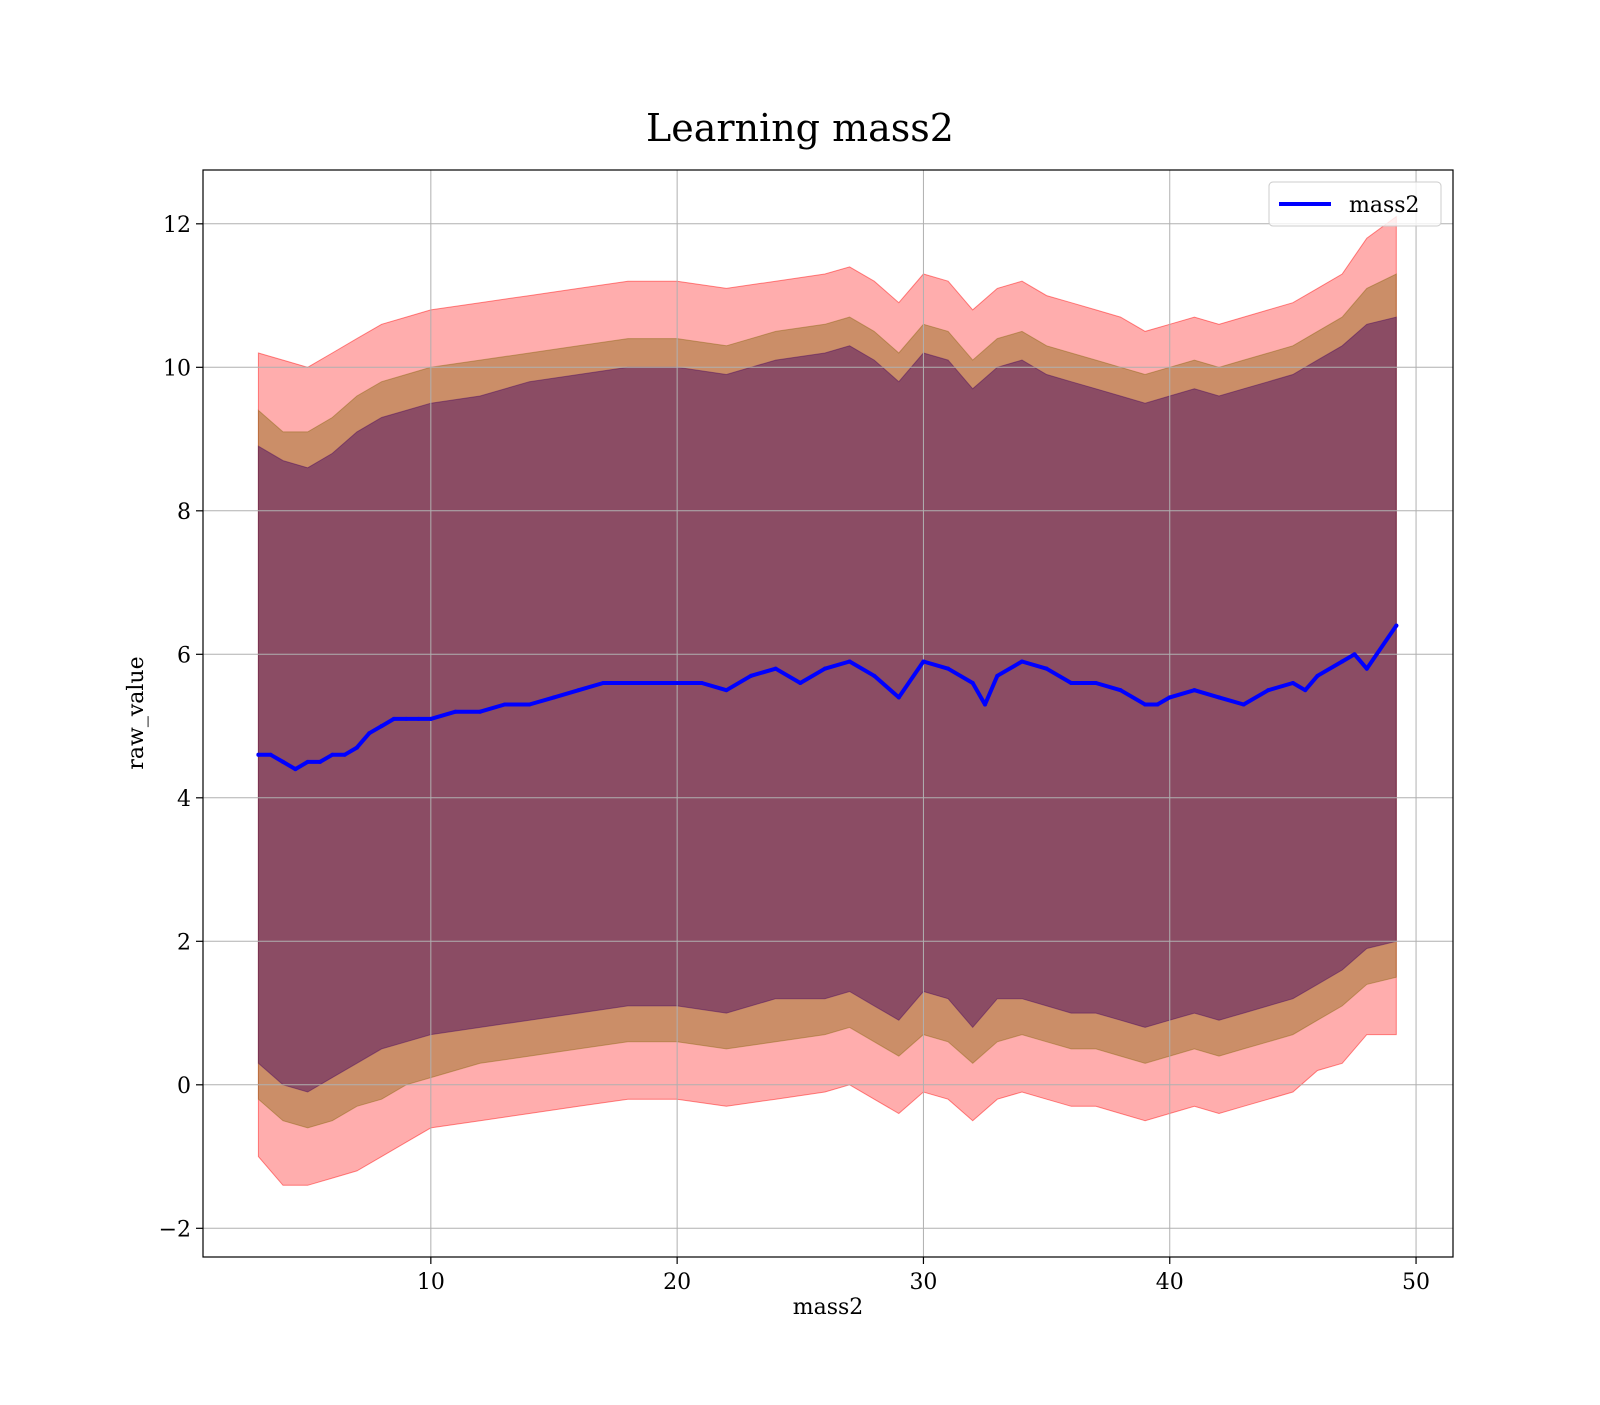  Describe the element at coordinates (184, 512) in the screenshot. I see `y-tick-label: 8` at that location.